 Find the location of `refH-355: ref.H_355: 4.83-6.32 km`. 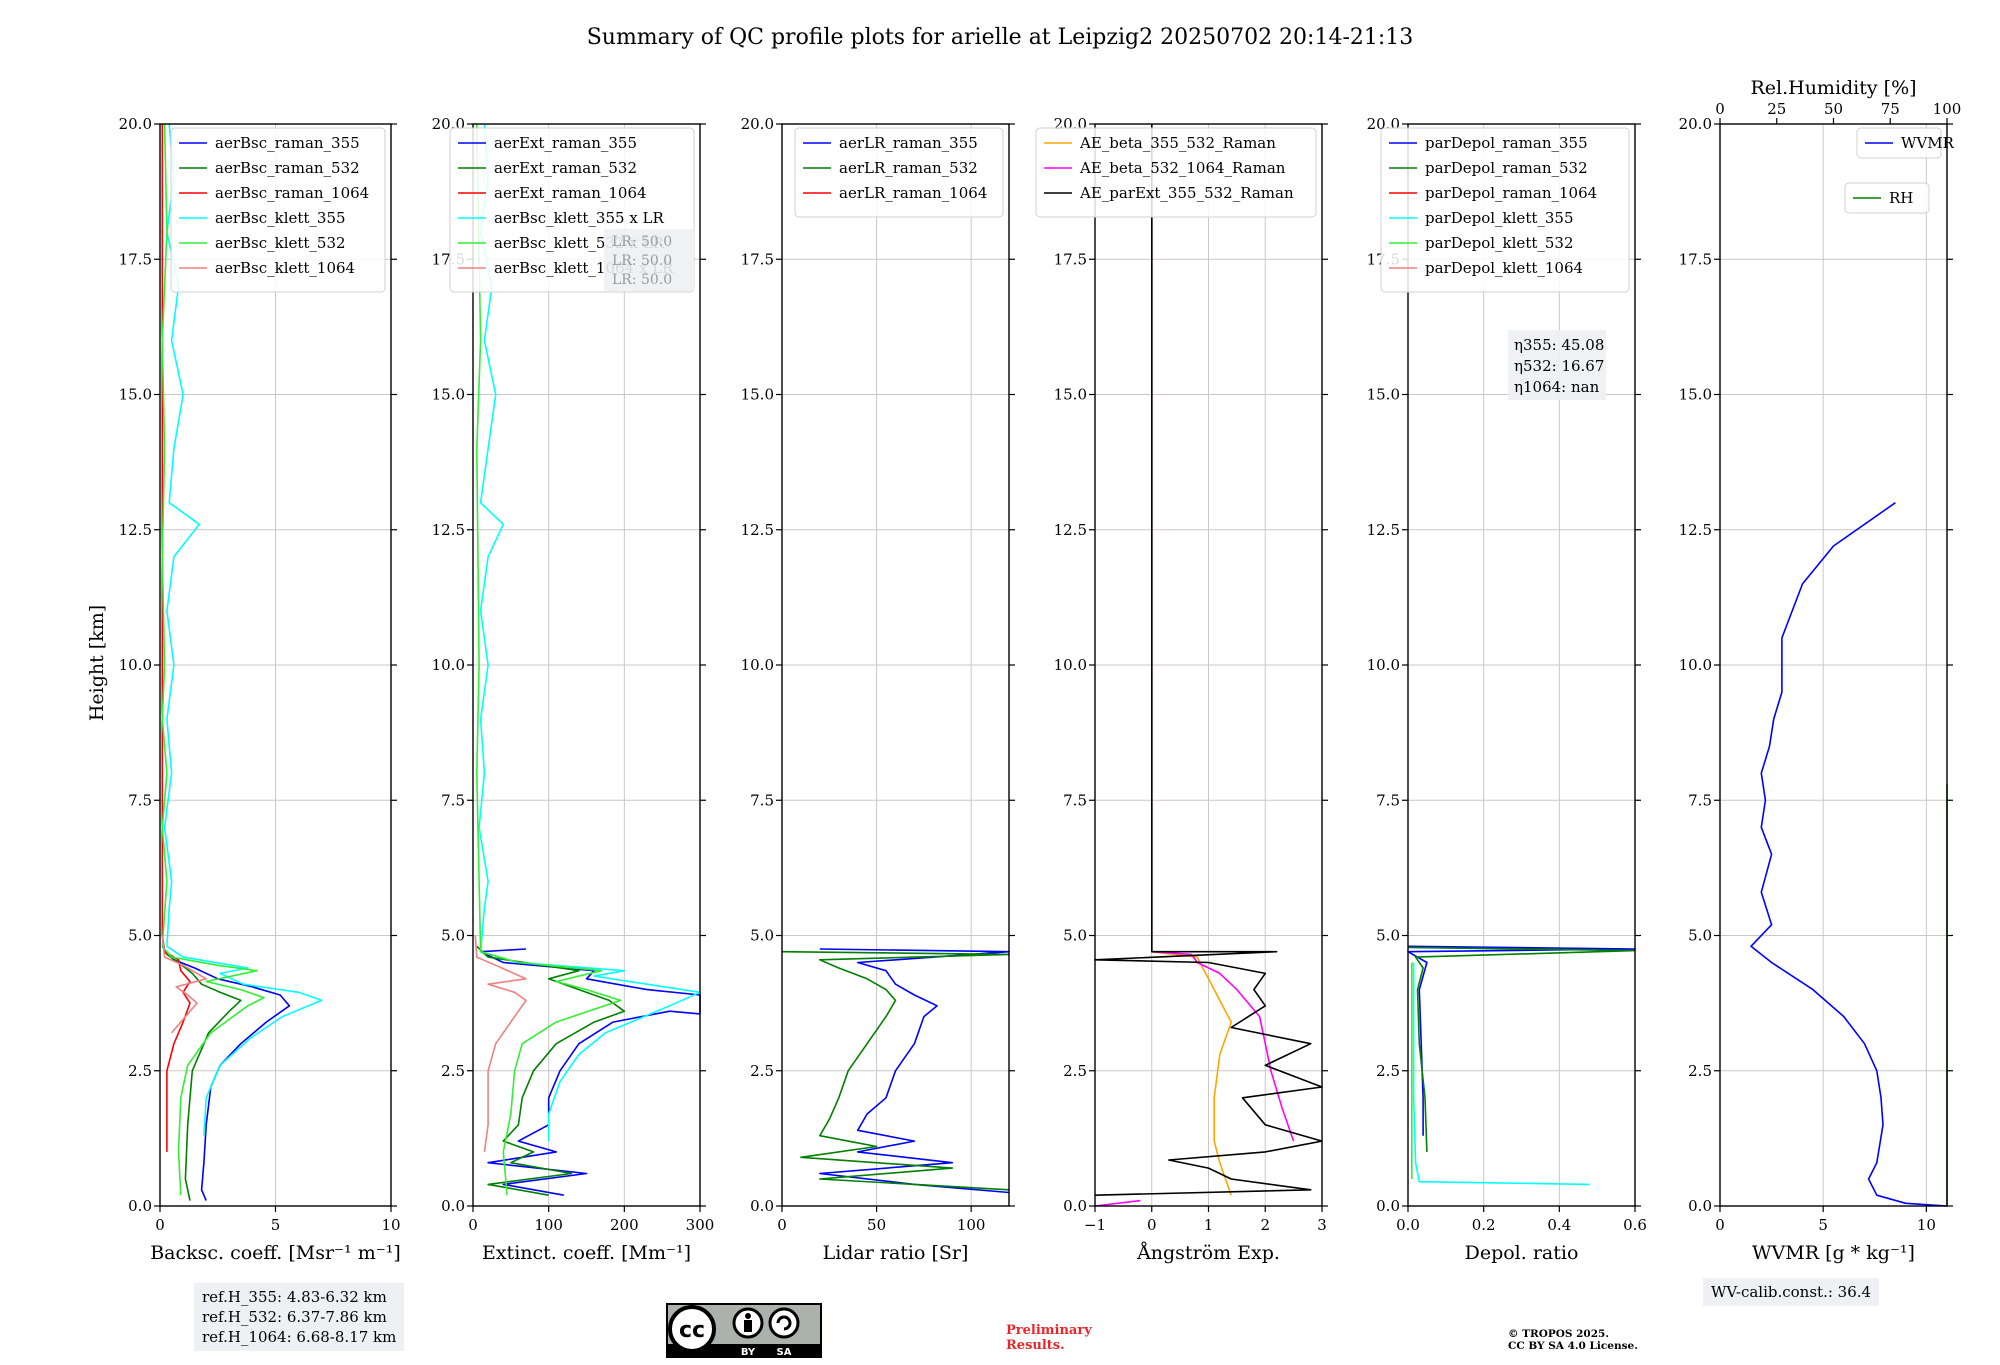

refH-355: ref.H_355: 4.83-6.32 km is located at coordinates (294, 1297).